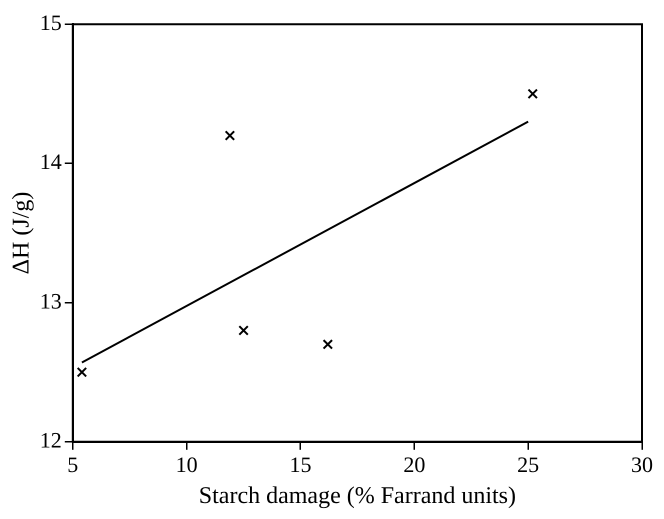  Describe the element at coordinates (72, 464) in the screenshot. I see `x-tick-label: 5` at that location.